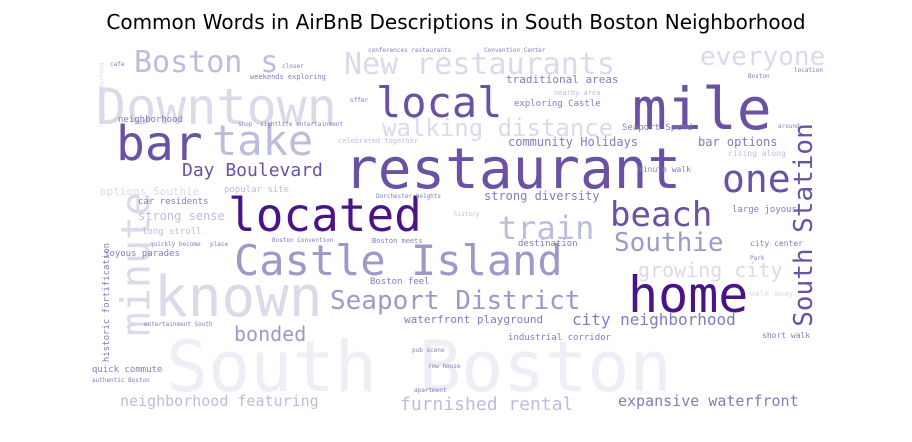 The image size is (912, 442). I want to click on cloud-word: shop, so click(245, 124).